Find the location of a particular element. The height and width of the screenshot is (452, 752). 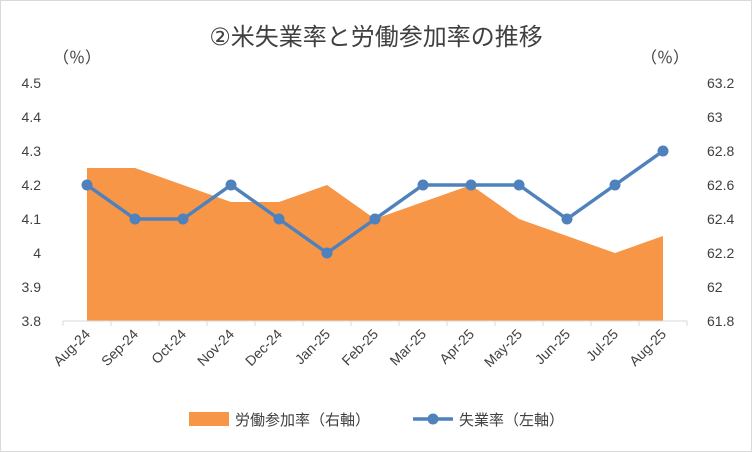

x-axis-tick-label: Jul-25 is located at coordinates (602, 345).